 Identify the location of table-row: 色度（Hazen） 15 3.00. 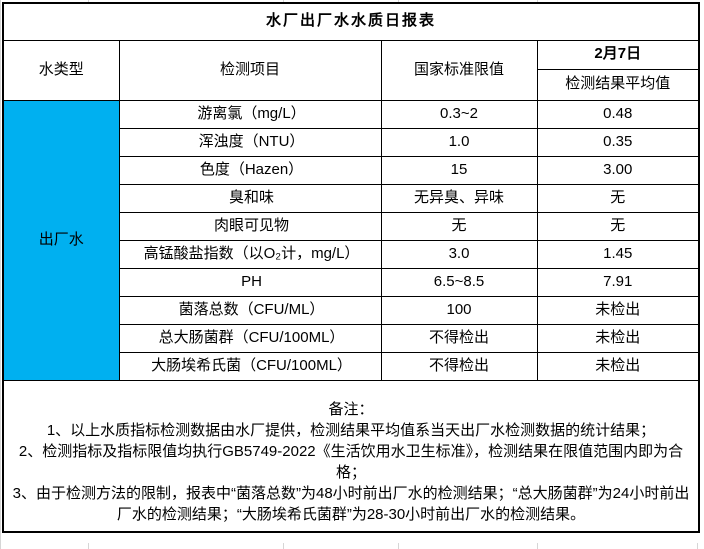
(351, 170).